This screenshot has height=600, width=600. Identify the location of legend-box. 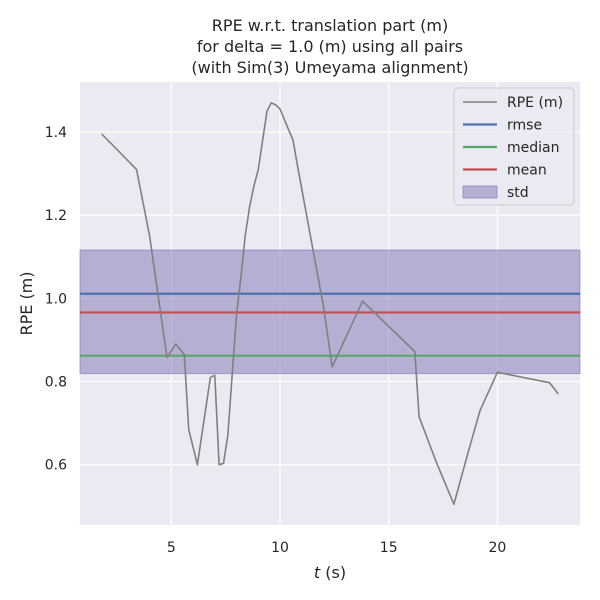
(514, 146).